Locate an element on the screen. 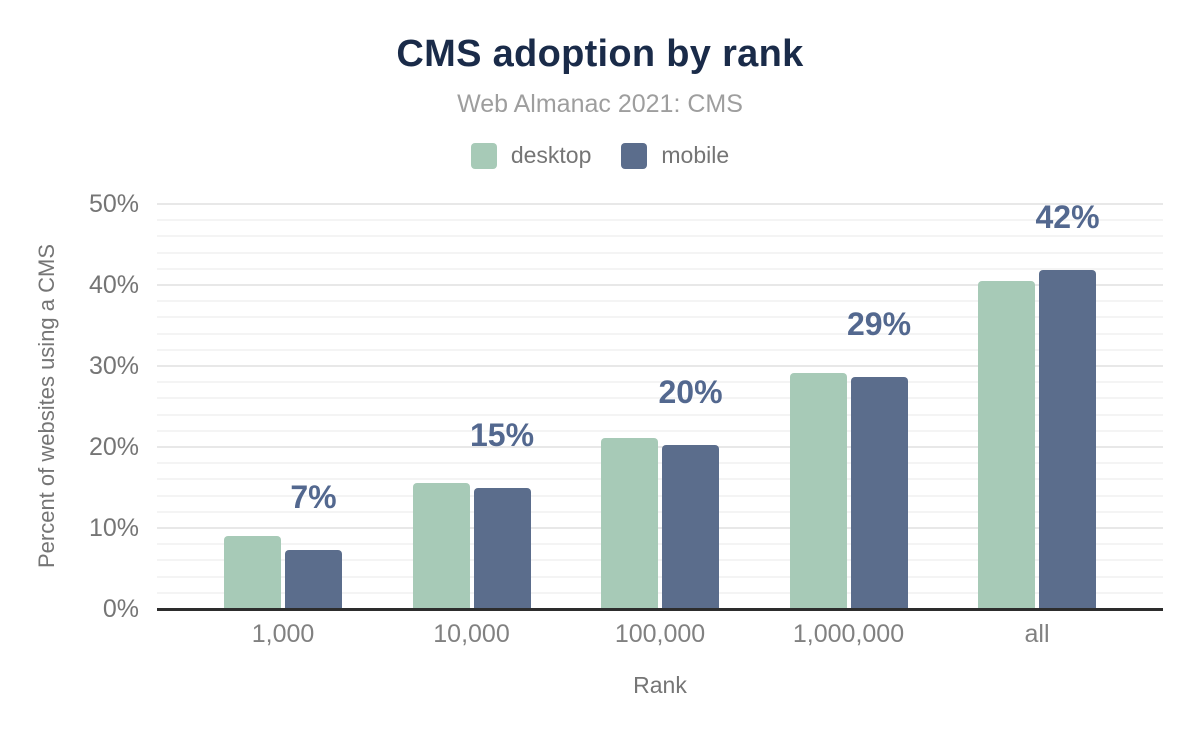 This screenshot has height=742, width=1200. x-tick-label: 1,000 is located at coordinates (283, 634).